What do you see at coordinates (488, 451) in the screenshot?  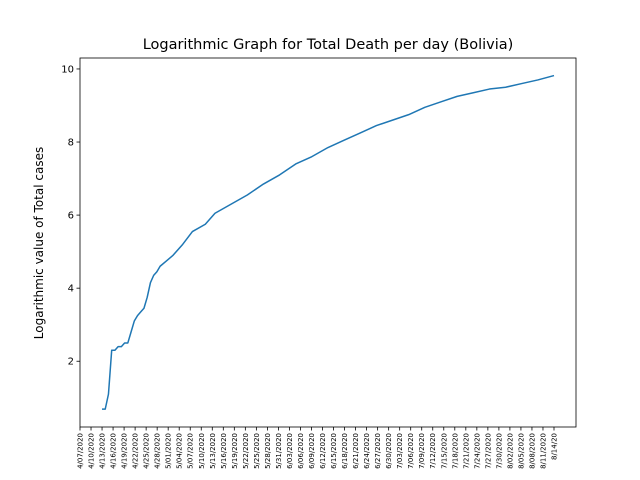 I see `x-tick-label: 7/27/2020` at bounding box center [488, 451].